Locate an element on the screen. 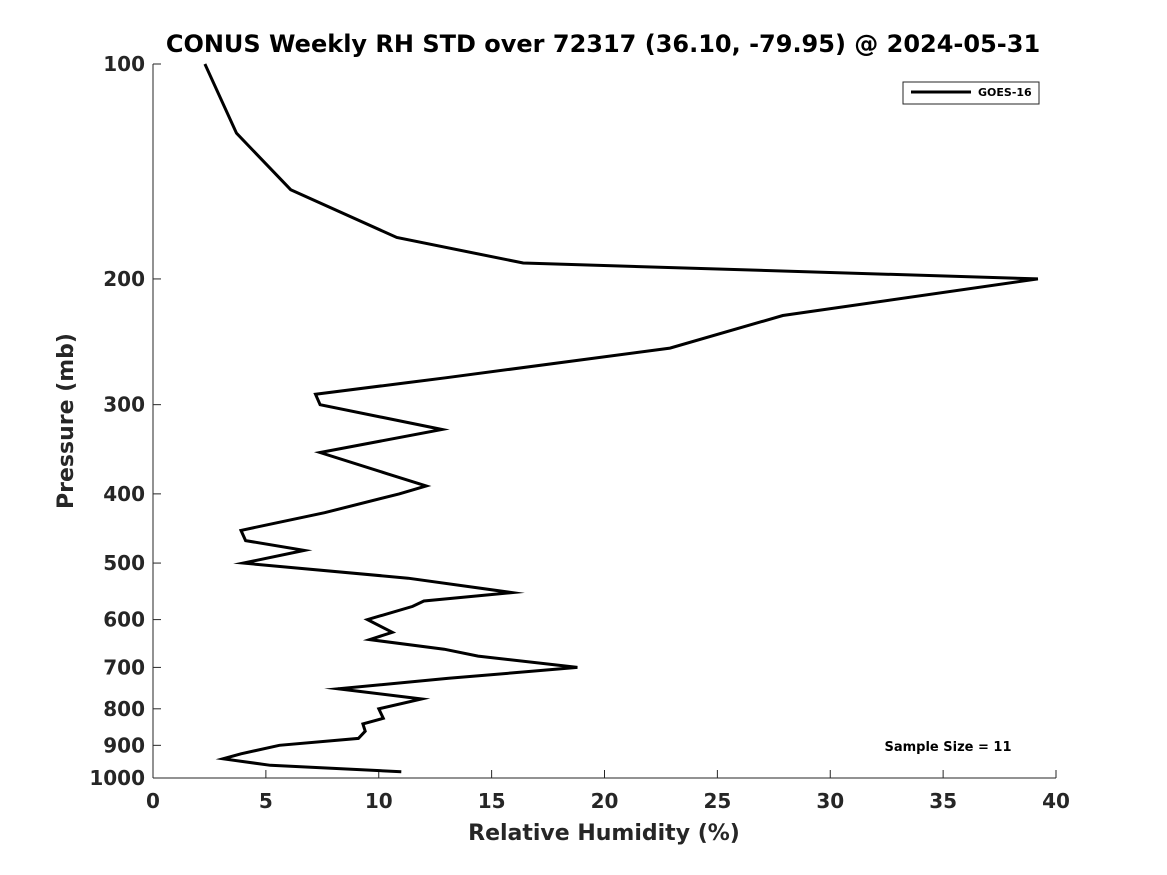 The height and width of the screenshot is (875, 1167). y-tick-label: 1000 is located at coordinates (117, 778).